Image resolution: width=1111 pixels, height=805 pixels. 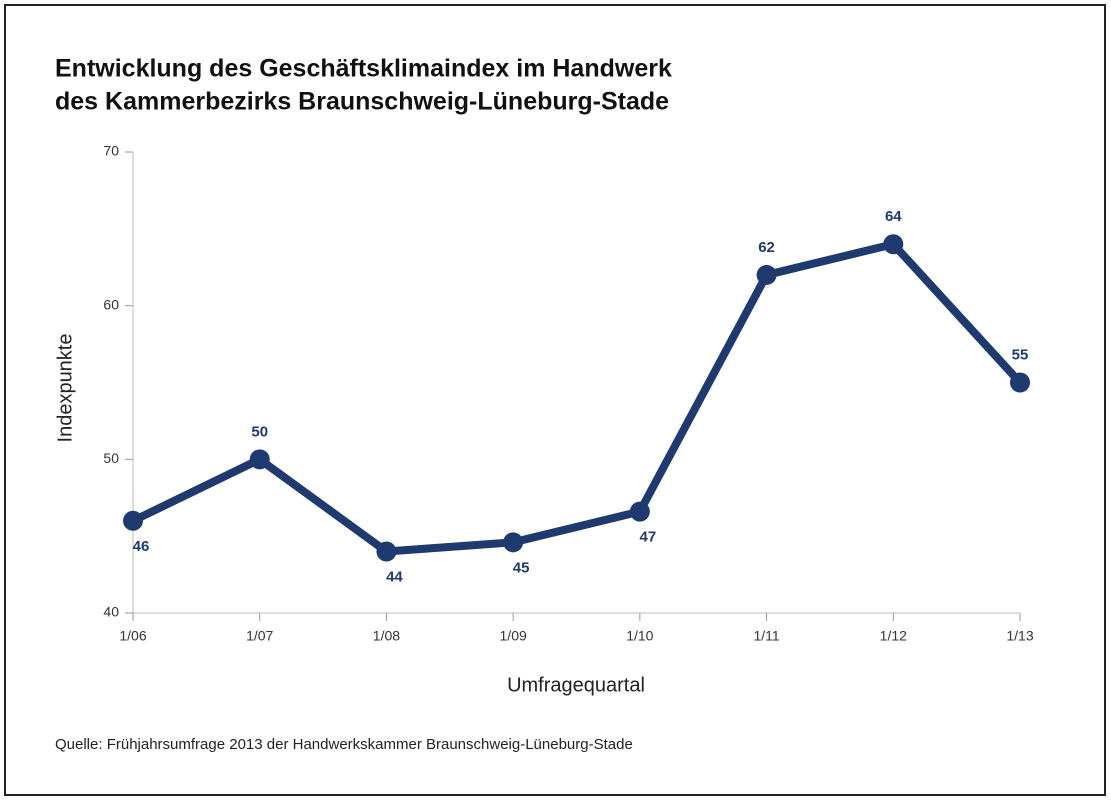 I want to click on data-label: 47, so click(x=648, y=537).